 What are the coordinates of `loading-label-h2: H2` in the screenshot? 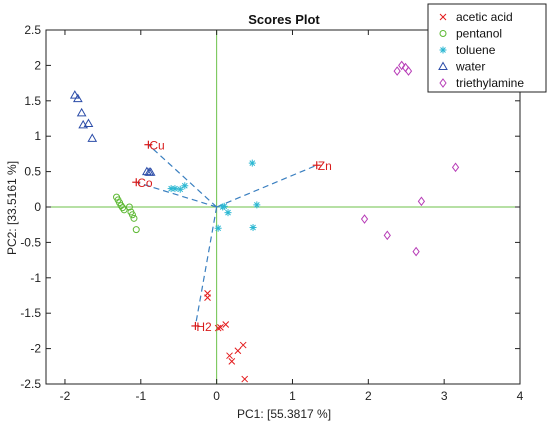 It's located at (204, 327).